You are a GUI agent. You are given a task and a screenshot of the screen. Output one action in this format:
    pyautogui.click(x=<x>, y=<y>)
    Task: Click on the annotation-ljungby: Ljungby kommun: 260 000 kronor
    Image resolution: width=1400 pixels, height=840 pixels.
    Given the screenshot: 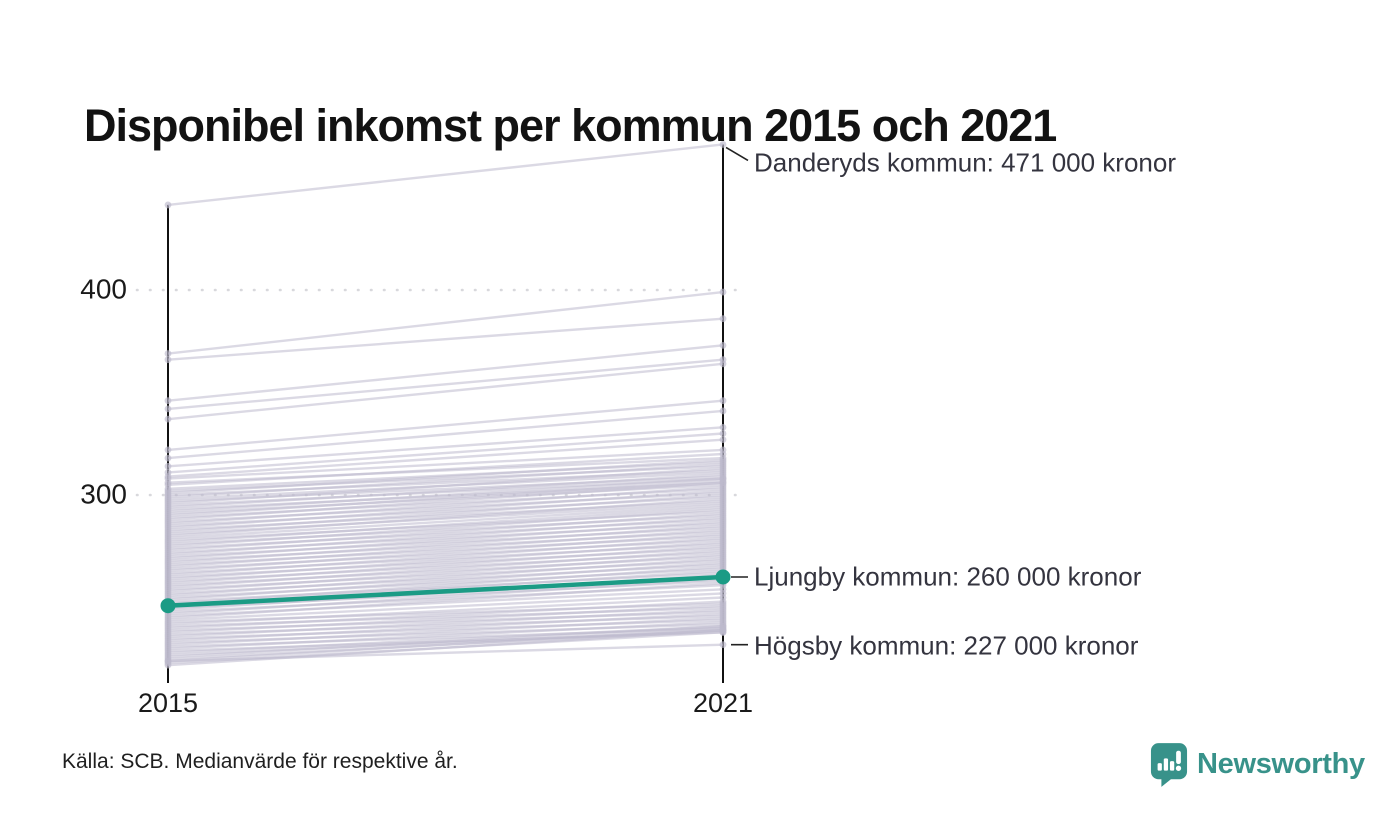 What is the action you would take?
    pyautogui.click(x=948, y=576)
    